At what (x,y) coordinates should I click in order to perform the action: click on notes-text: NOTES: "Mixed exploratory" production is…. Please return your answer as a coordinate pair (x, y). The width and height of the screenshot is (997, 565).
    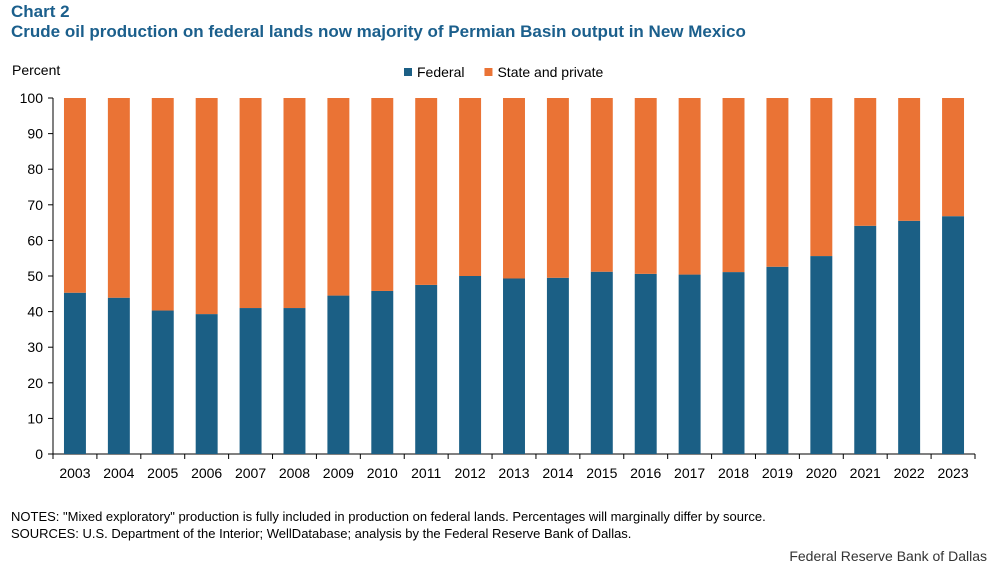
    Looking at the image, I should click on (388, 516).